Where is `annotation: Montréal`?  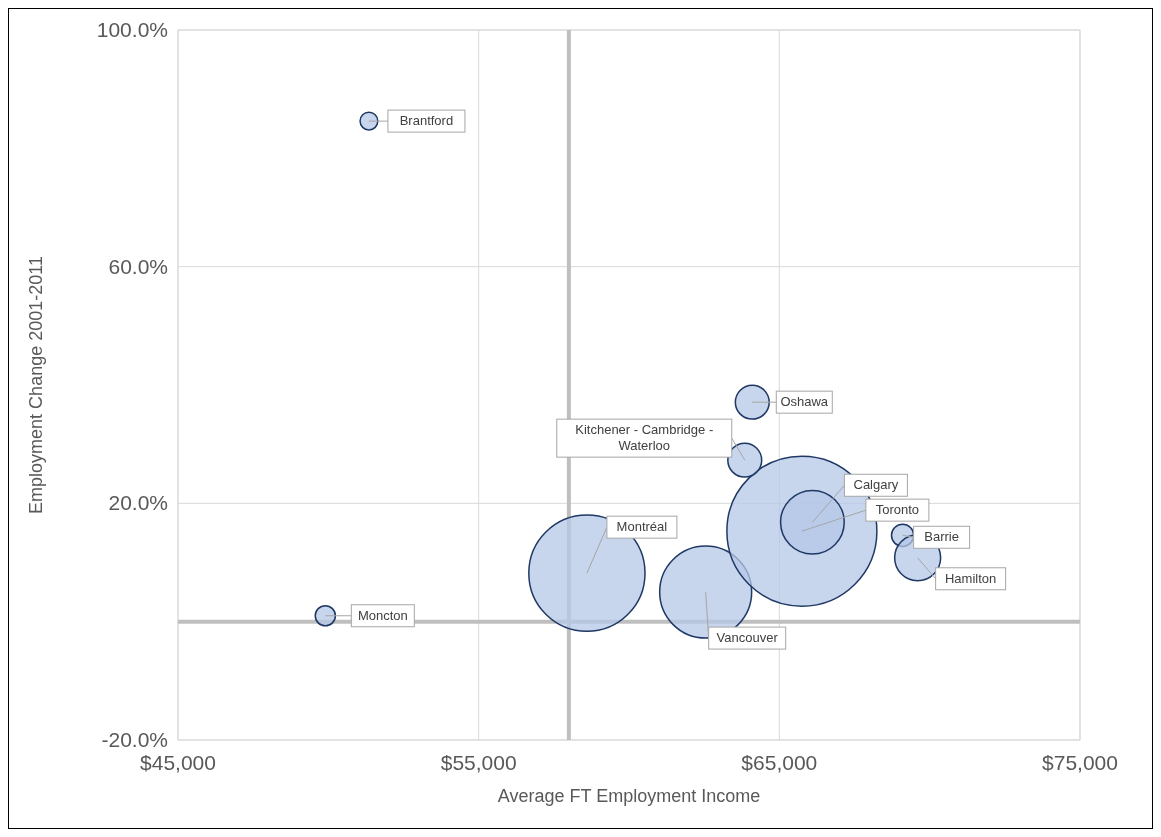 annotation: Montréal is located at coordinates (642, 527).